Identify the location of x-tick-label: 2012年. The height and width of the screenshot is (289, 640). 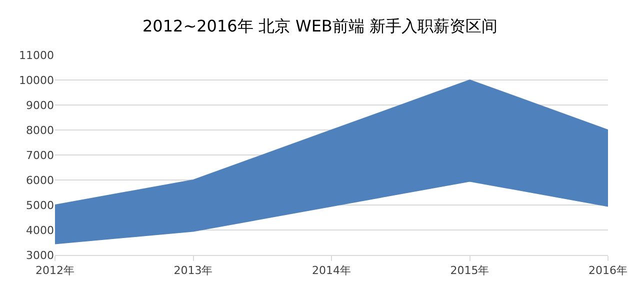
(55, 271).